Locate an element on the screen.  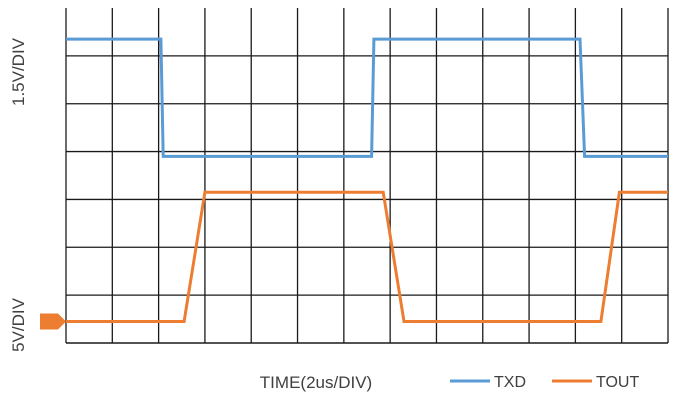
legend: TXD TOUT is located at coordinates (544, 382).